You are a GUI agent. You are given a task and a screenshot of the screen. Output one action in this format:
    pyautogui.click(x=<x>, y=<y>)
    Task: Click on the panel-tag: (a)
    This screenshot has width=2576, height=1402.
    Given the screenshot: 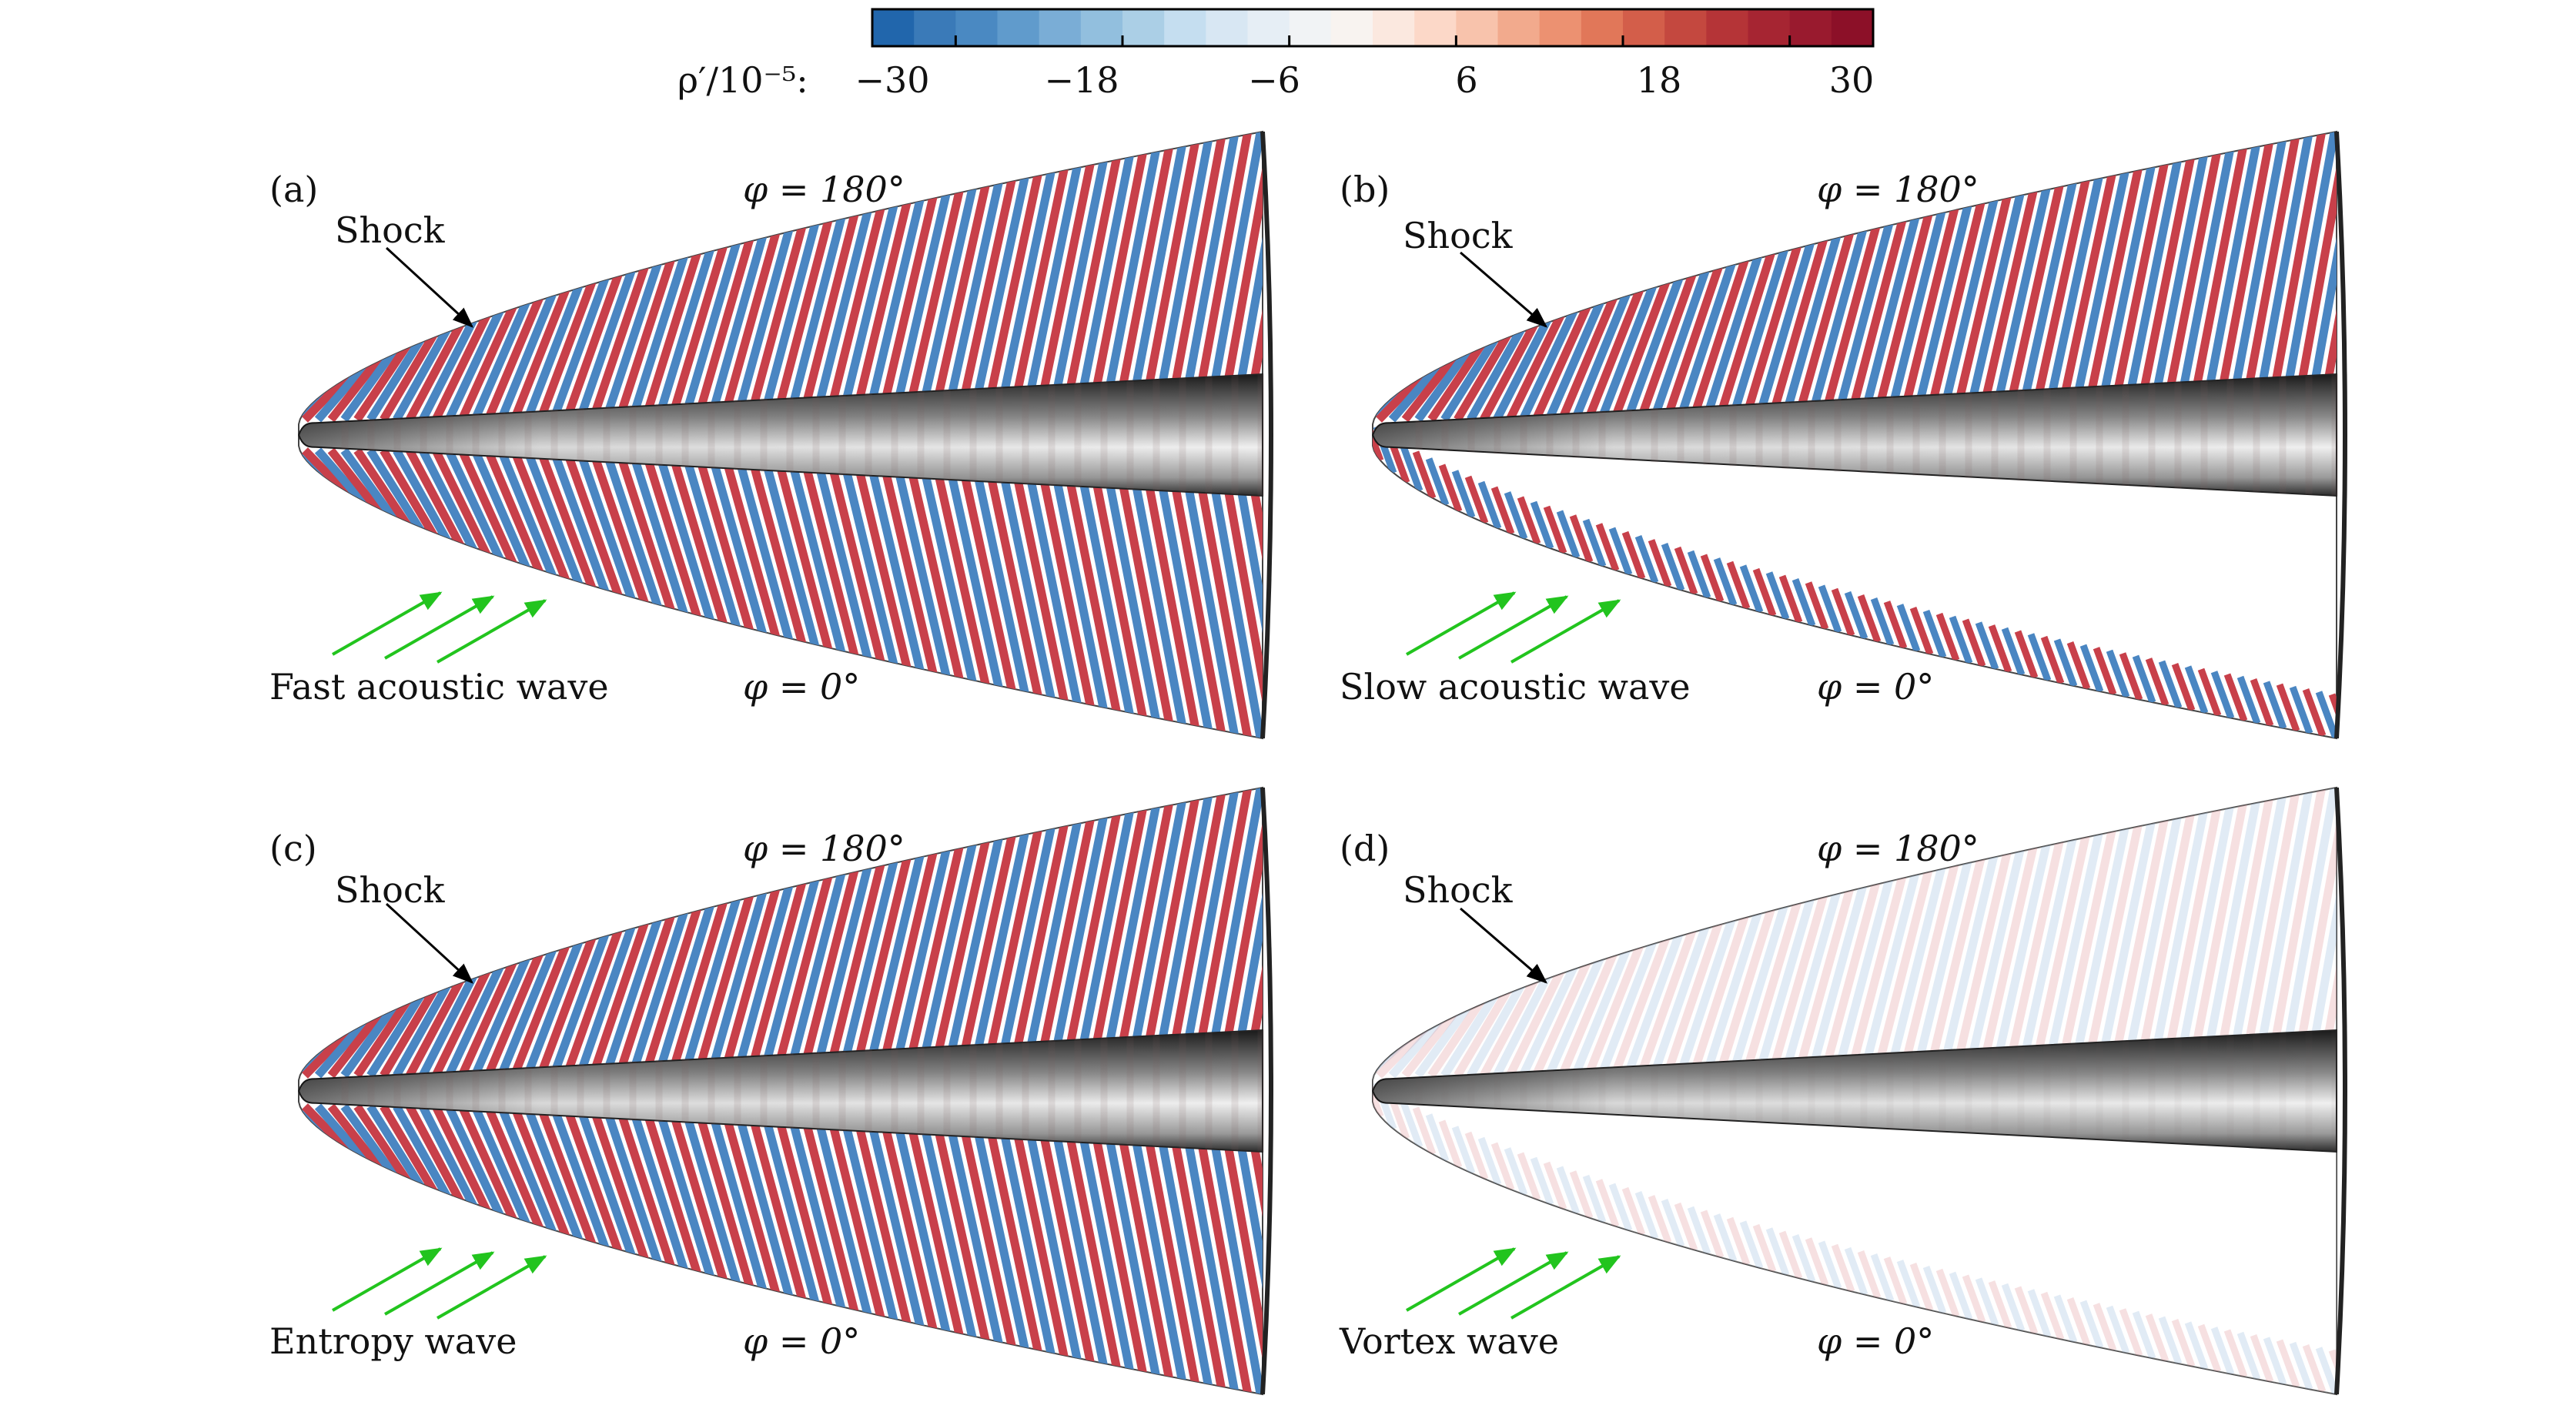 What is the action you would take?
    pyautogui.click(x=294, y=190)
    